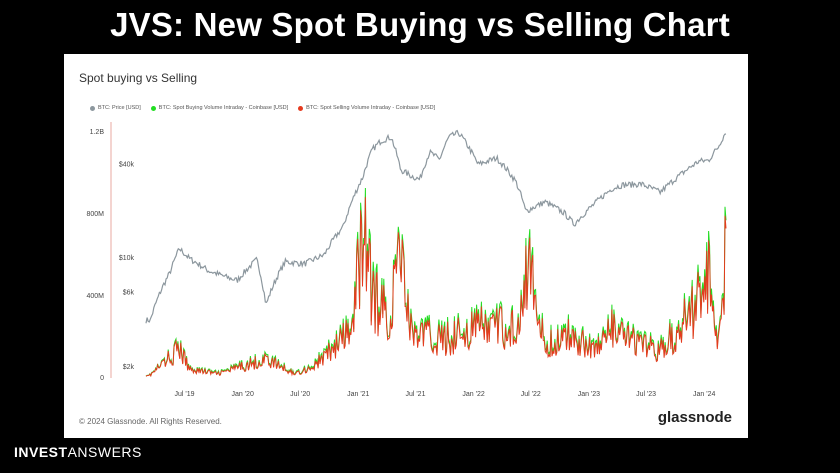 The height and width of the screenshot is (473, 840). What do you see at coordinates (420, 24) in the screenshot?
I see `slide-title: JVS: New Spot Buying vs Selling Chart` at bounding box center [420, 24].